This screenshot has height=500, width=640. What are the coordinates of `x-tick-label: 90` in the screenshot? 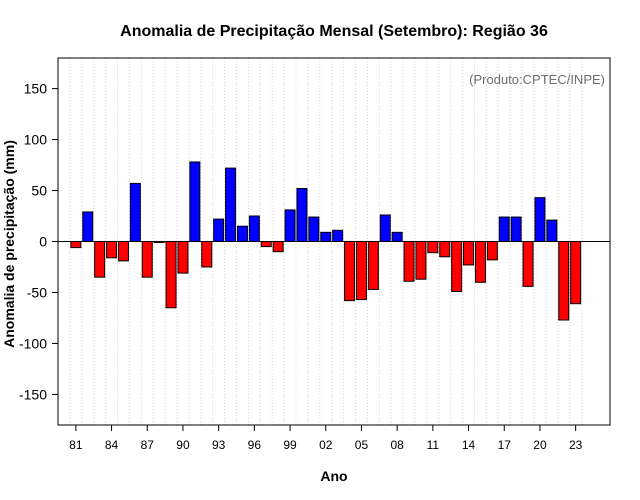 It's located at (183, 445).